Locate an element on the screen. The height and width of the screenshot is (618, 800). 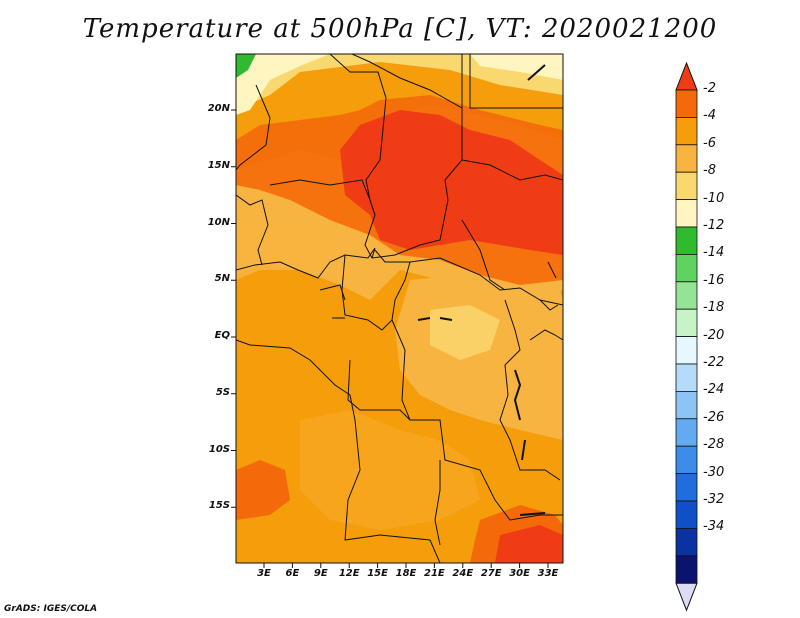
border-cameroon-congo is located at coordinates (376, 292).